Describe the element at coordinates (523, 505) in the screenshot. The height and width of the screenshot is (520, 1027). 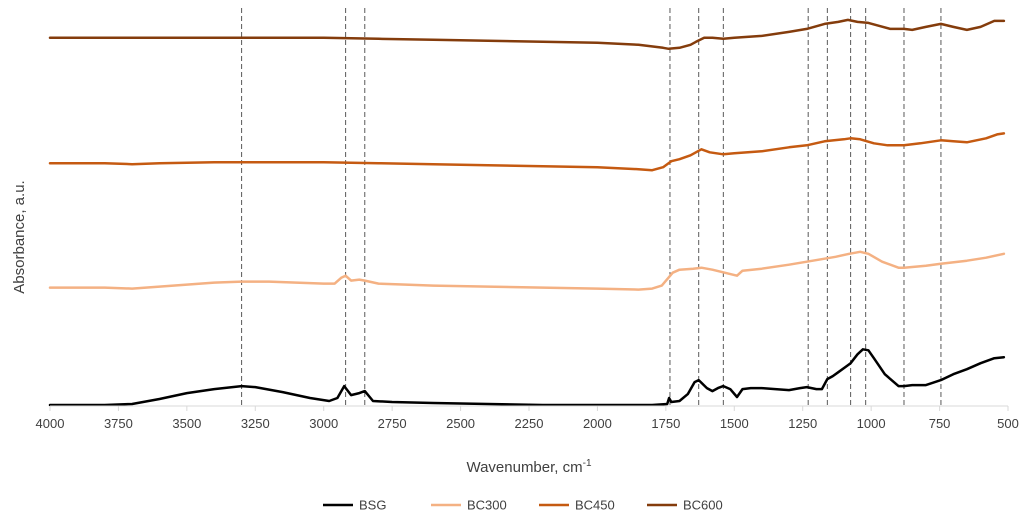
I see `legend: BSG BC300 BC450 BC600` at that location.